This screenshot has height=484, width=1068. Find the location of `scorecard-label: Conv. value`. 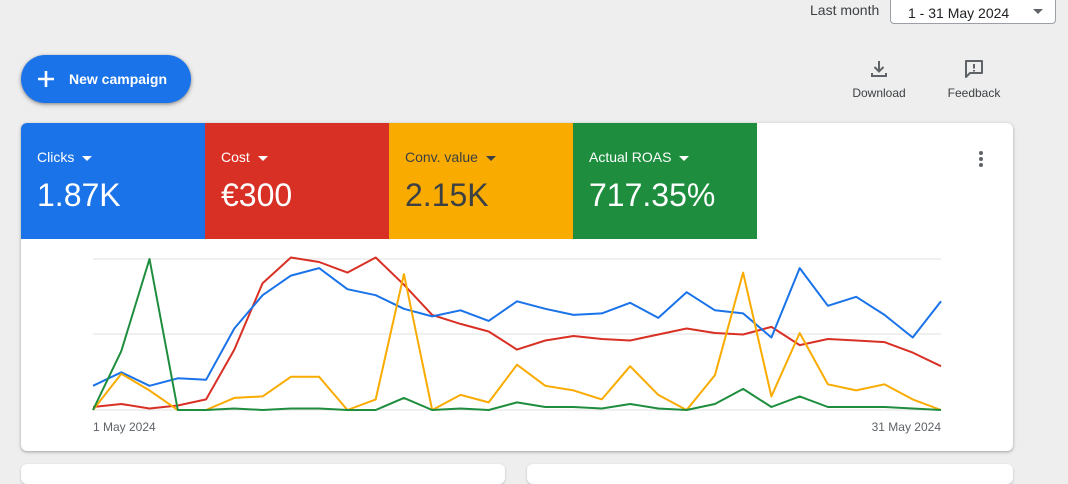

scorecard-label: Conv. value is located at coordinates (450, 157).